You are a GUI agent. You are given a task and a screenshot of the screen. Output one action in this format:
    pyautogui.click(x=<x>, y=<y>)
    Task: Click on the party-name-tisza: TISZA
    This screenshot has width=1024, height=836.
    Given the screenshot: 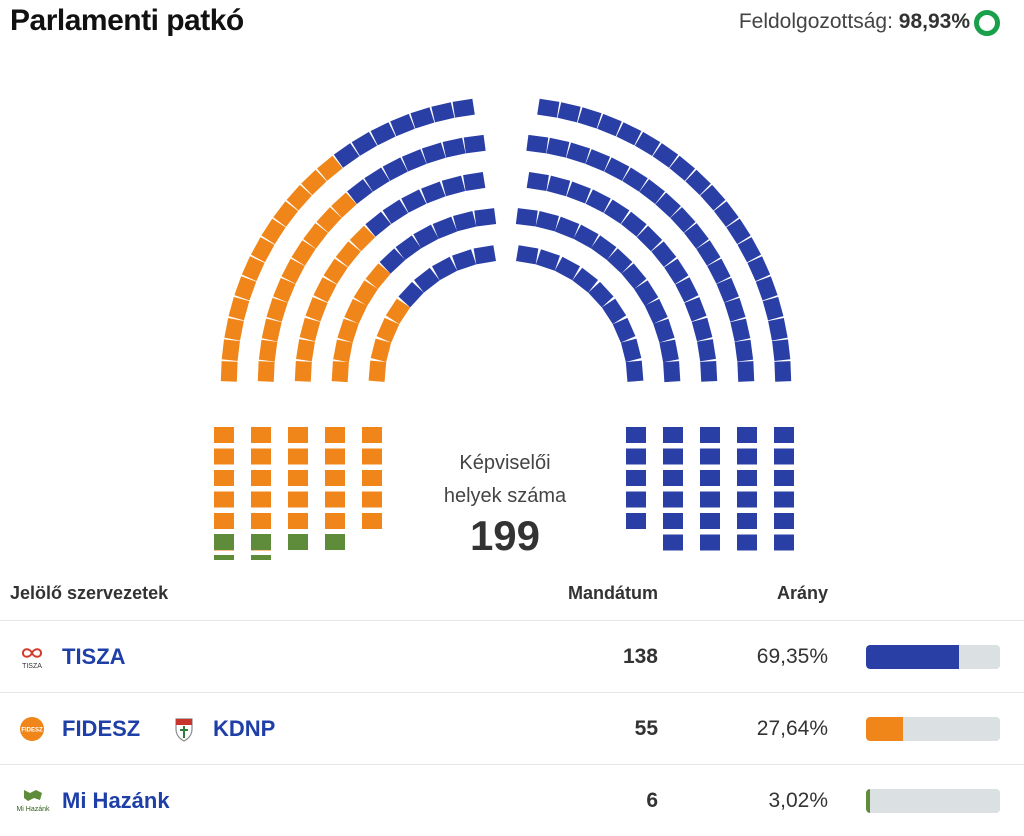 What is the action you would take?
    pyautogui.click(x=94, y=656)
    